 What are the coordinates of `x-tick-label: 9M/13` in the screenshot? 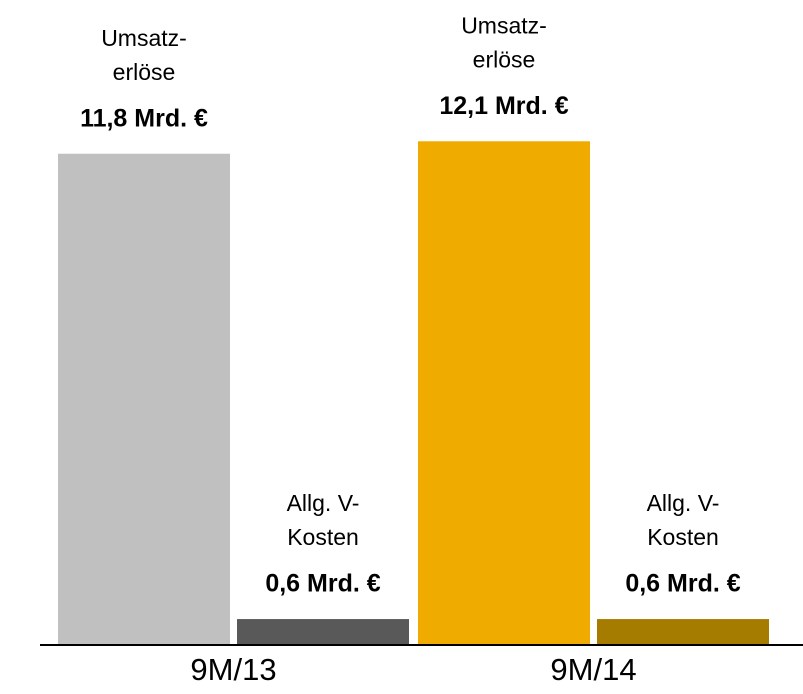 It's located at (233, 669).